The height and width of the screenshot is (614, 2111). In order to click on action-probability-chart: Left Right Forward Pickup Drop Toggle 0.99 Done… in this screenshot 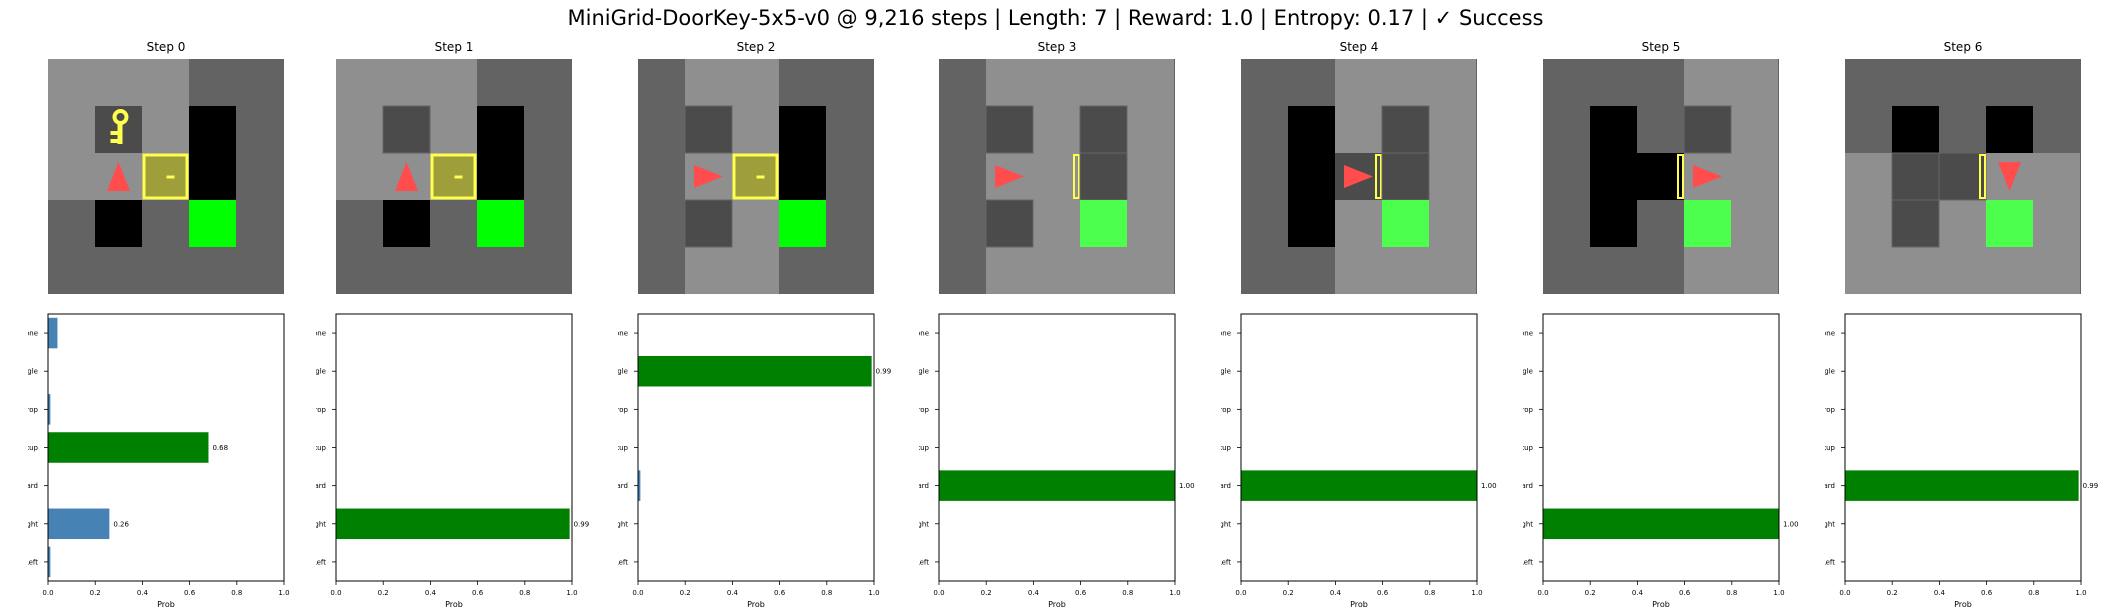, I will do `click(749, 460)`.